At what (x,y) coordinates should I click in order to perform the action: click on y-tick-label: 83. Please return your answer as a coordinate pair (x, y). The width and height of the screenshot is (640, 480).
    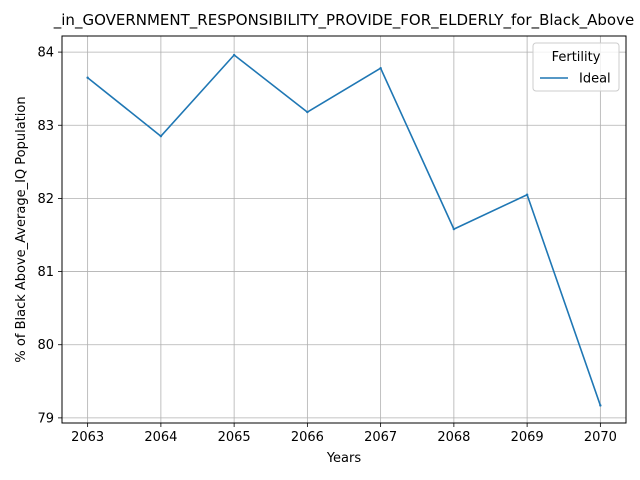
    Looking at the image, I should click on (45, 126).